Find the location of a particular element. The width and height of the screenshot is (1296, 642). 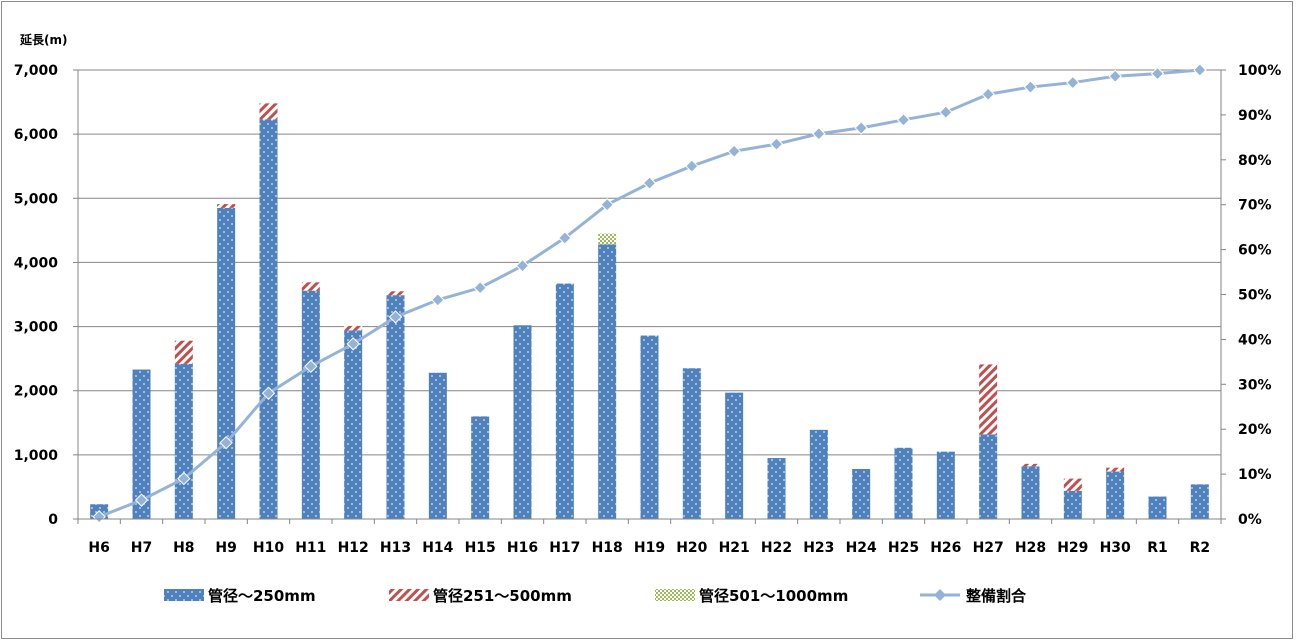

y2-tick-label: 50% is located at coordinates (1255, 296).